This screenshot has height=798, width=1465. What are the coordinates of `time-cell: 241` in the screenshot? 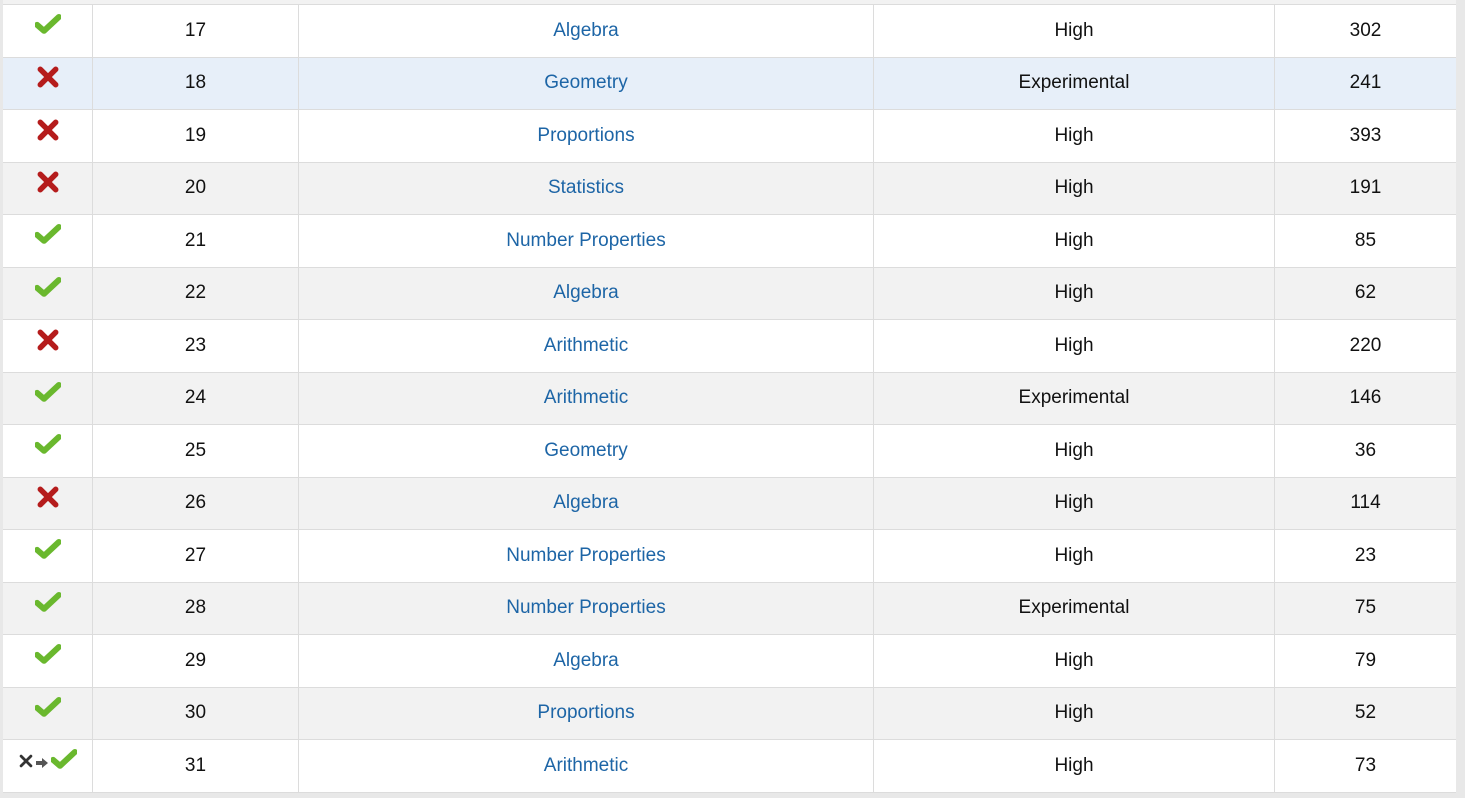 It's located at (1365, 84).